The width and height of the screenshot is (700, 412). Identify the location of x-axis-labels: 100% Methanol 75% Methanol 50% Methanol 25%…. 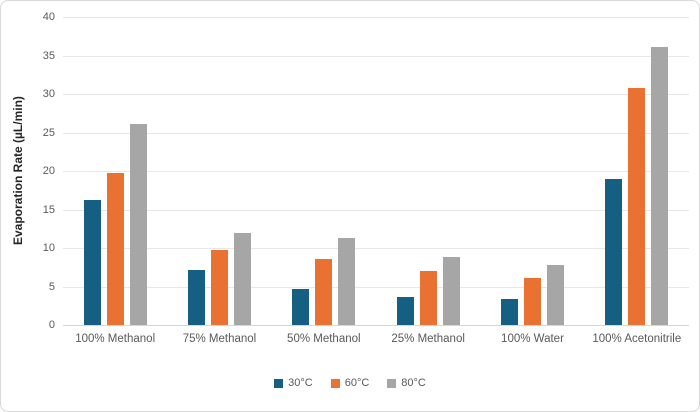
(376, 339).